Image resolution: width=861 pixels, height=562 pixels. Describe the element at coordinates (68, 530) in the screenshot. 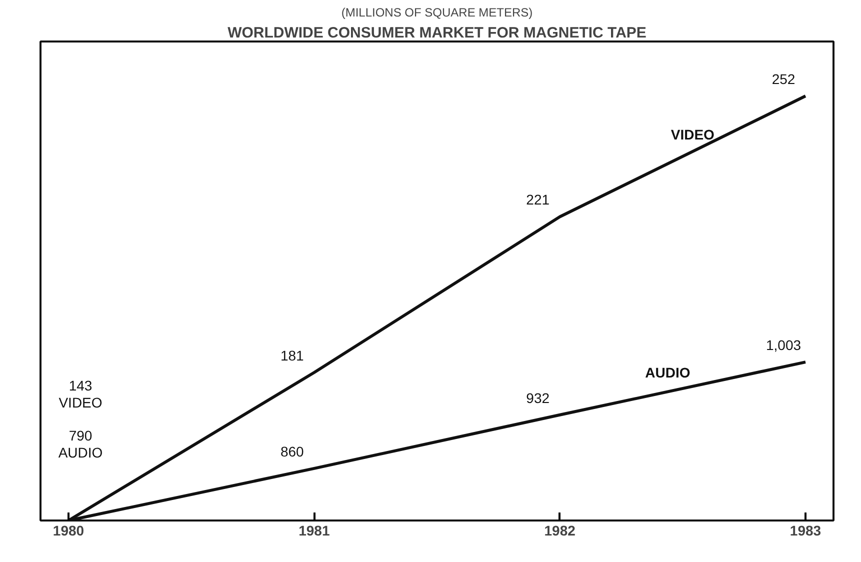

I see `x-tick-label: 1980` at that location.